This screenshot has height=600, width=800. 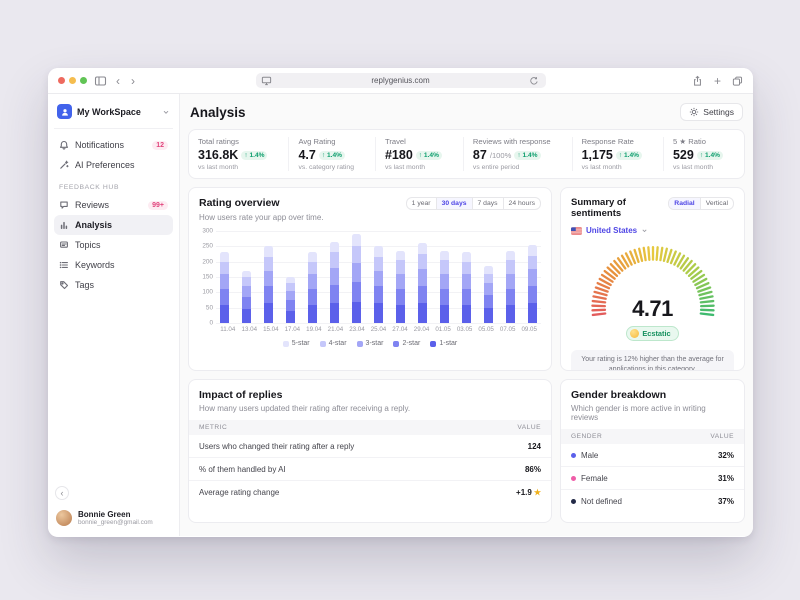 What do you see at coordinates (113, 285) in the screenshot?
I see `sidebar-item-tags: Tags` at bounding box center [113, 285].